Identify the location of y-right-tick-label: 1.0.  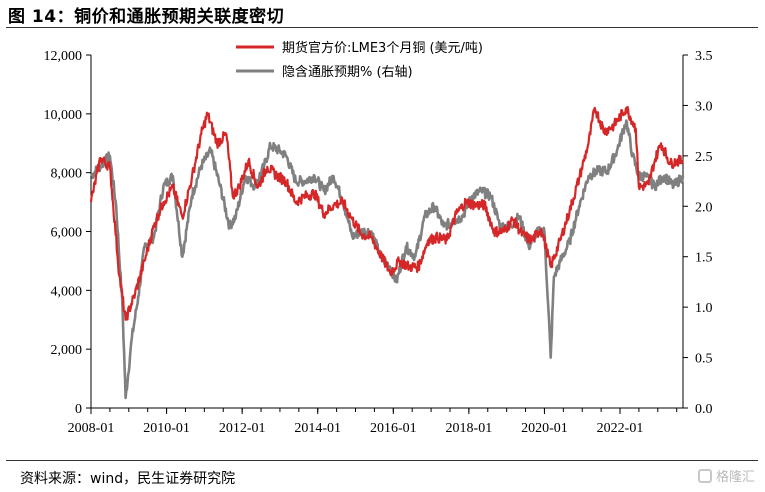
(704, 308).